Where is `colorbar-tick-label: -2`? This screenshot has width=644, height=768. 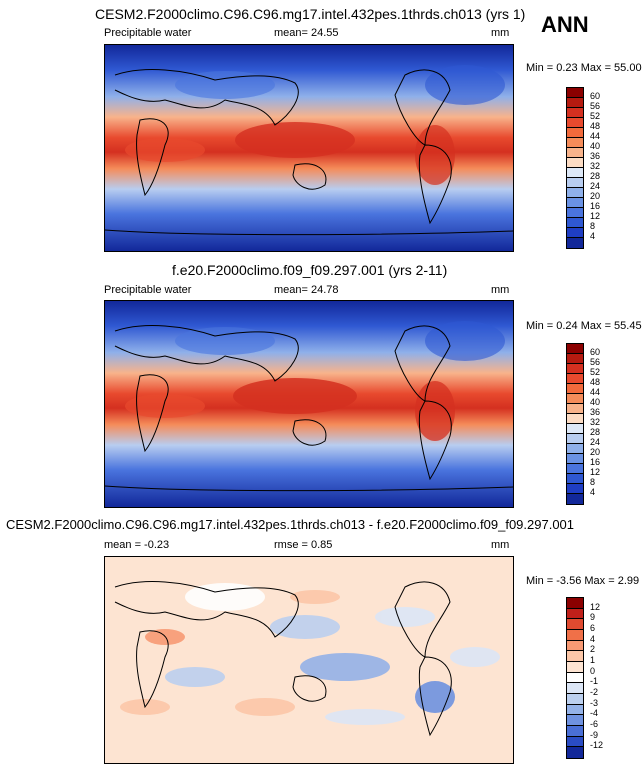 colorbar-tick-label: -2 is located at coordinates (594, 692).